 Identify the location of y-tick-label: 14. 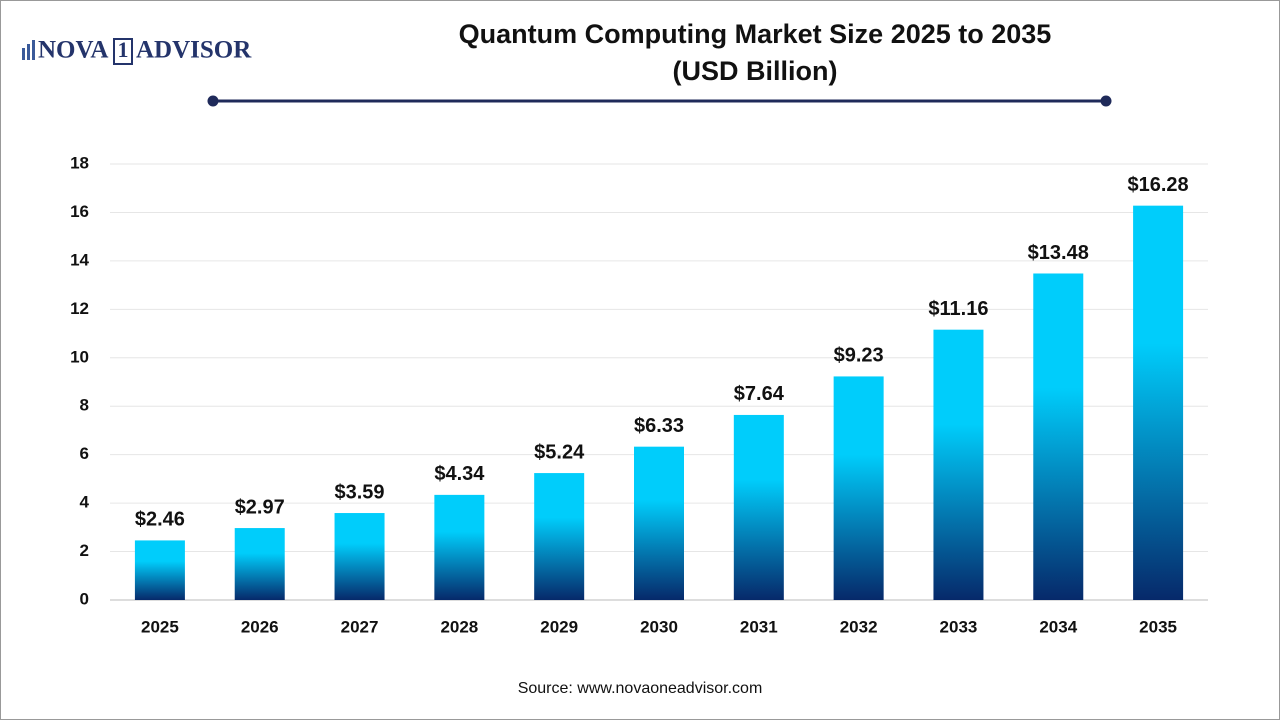
(79, 259).